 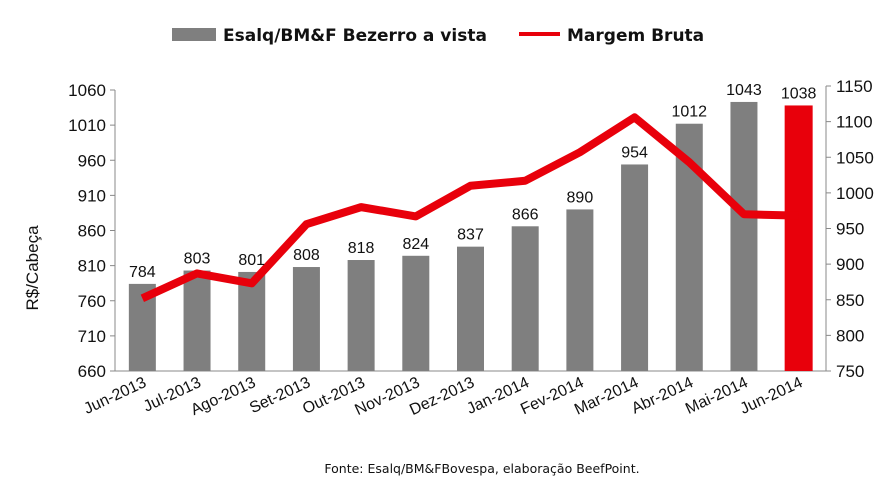 I want to click on legend-swatch-bars, so click(x=194, y=34).